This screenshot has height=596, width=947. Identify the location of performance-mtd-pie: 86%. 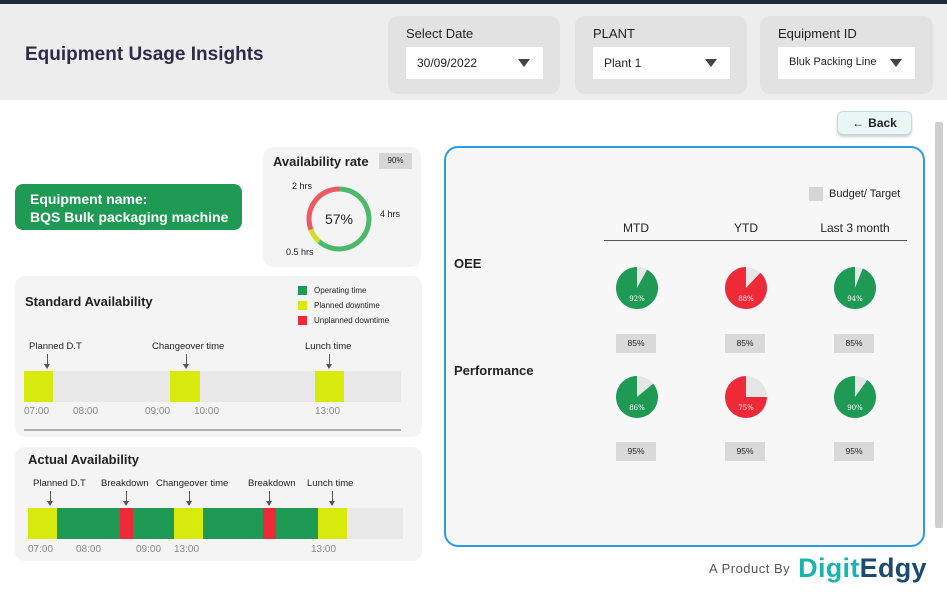
(637, 397).